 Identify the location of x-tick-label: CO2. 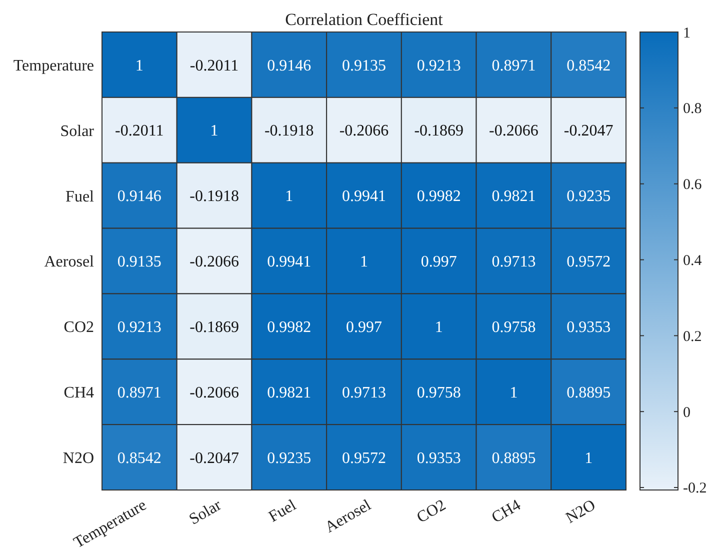
(431, 511).